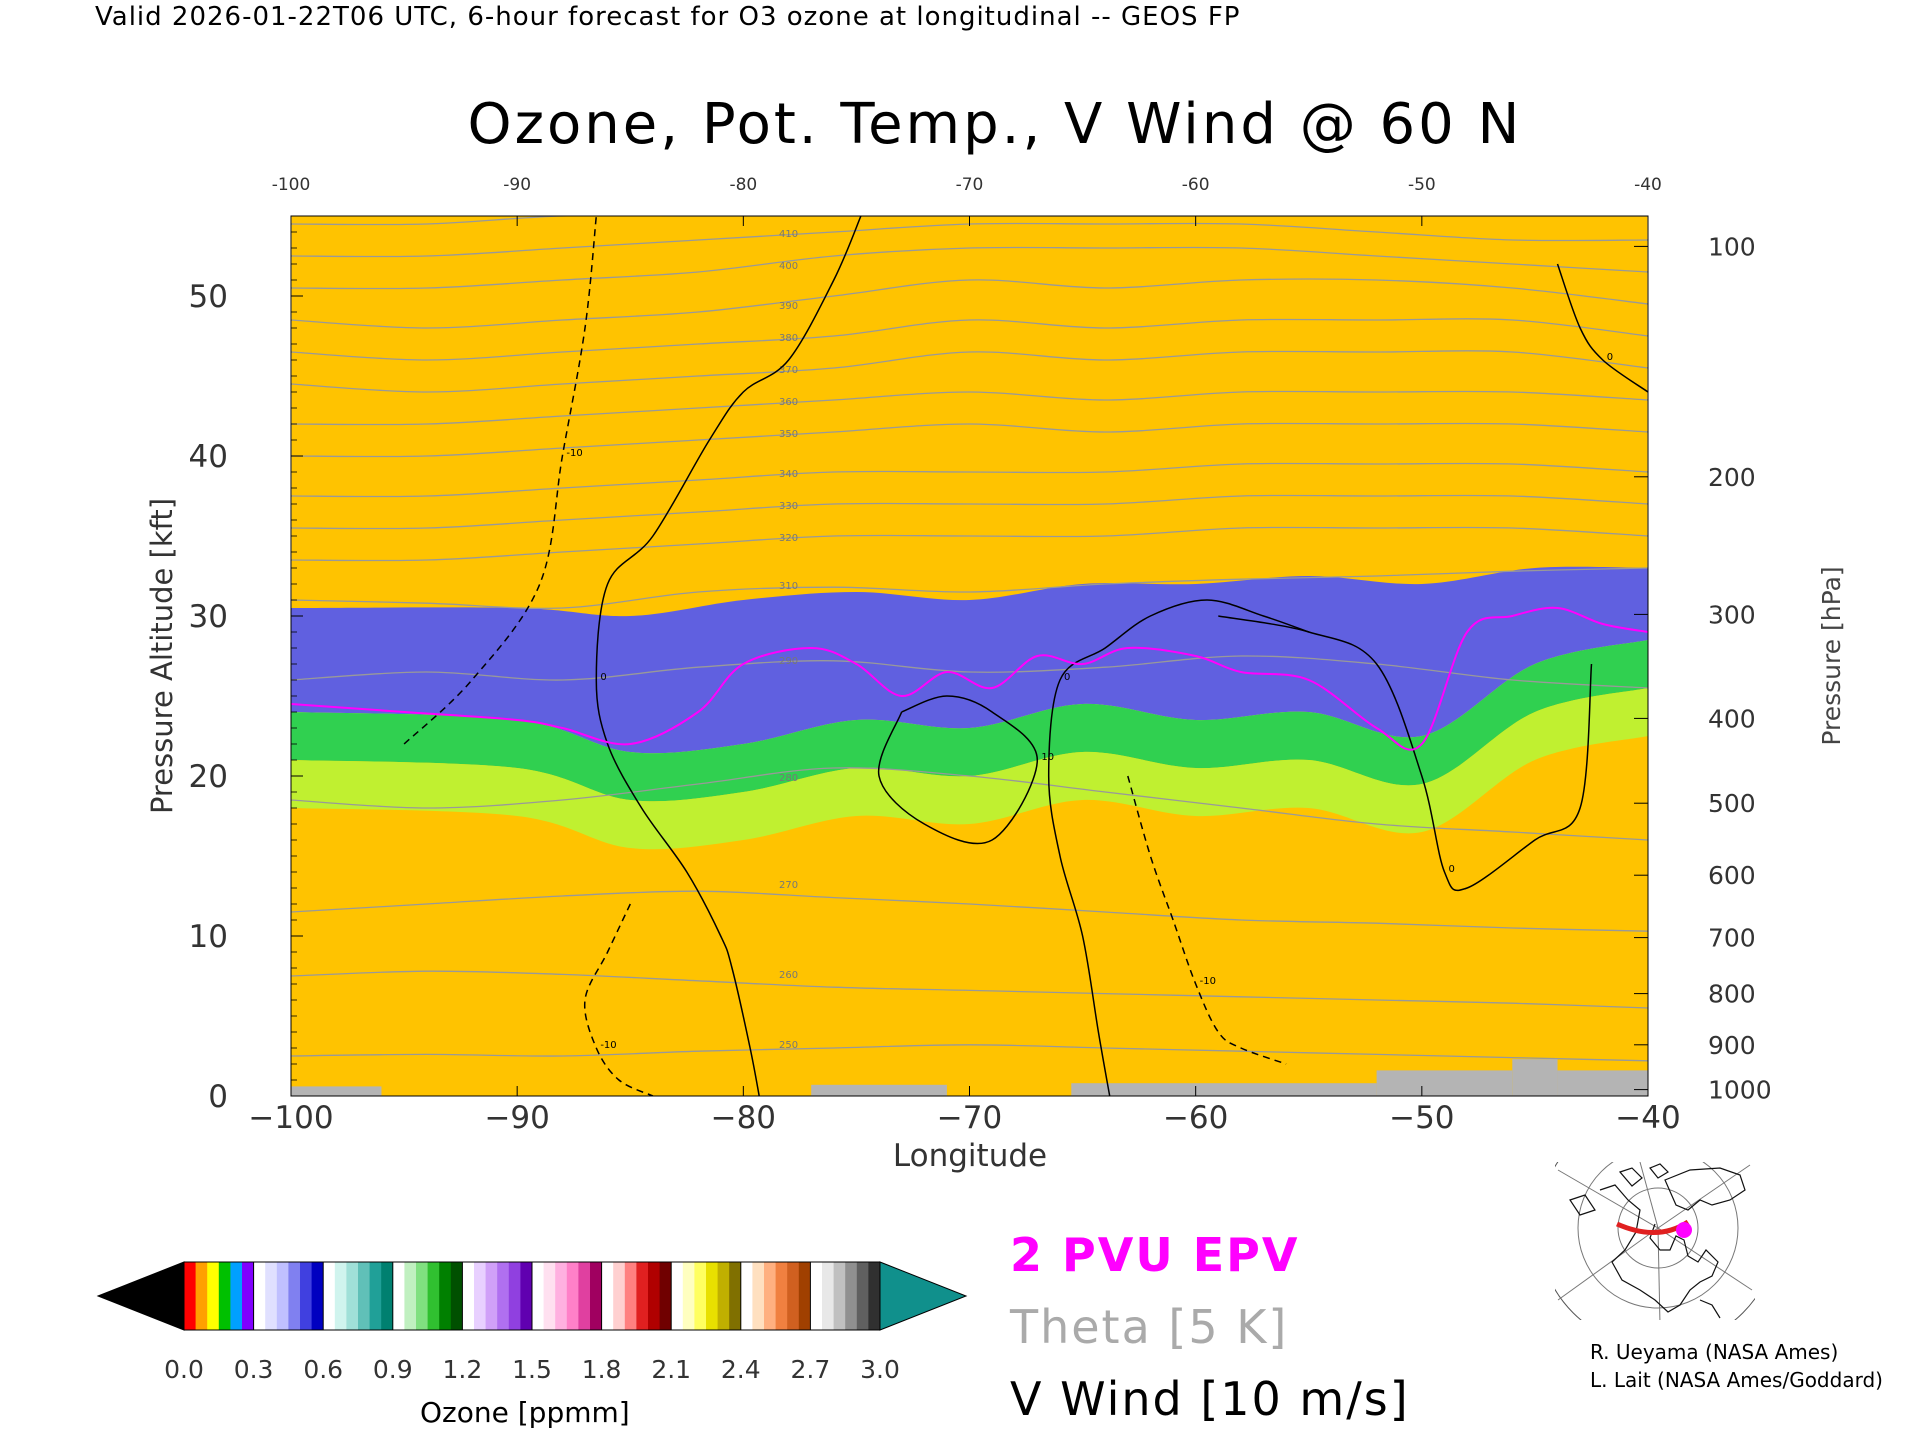  Describe the element at coordinates (788, 234) in the screenshot. I see `theta-label-410: 410` at that location.